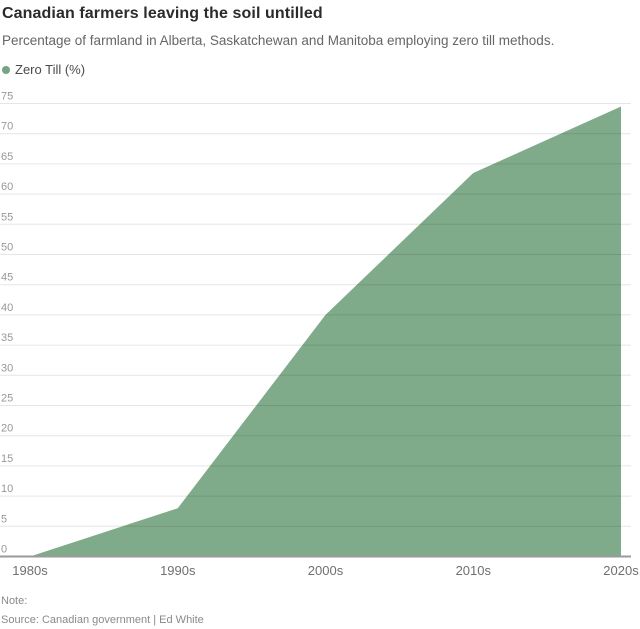 The height and width of the screenshot is (629, 640). Describe the element at coordinates (474, 570) in the screenshot. I see `x-tick-label: 2010s` at that location.